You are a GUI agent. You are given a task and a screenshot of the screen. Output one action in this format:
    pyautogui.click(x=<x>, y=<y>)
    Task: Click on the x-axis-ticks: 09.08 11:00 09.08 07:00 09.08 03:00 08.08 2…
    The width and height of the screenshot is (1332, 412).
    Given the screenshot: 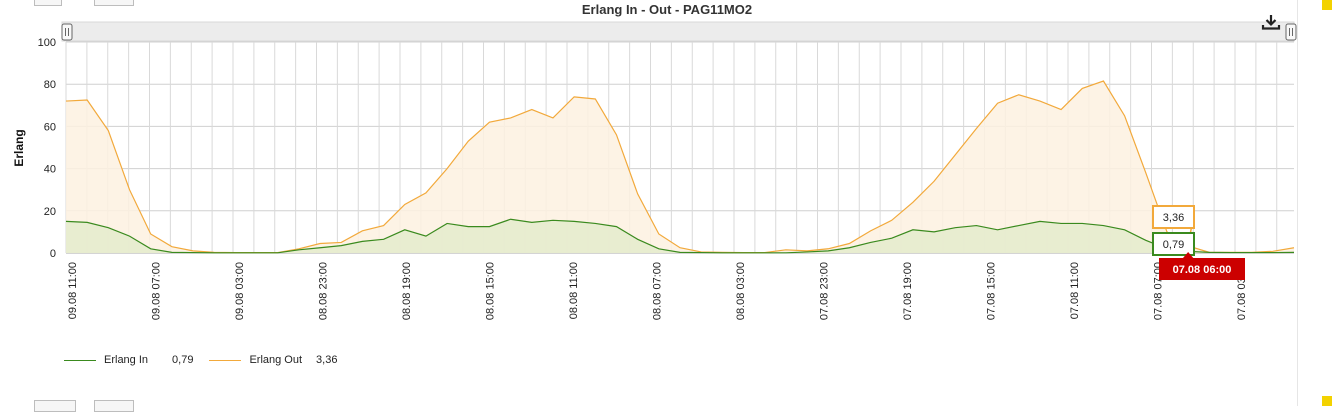 What is the action you would take?
    pyautogui.click(x=657, y=291)
    